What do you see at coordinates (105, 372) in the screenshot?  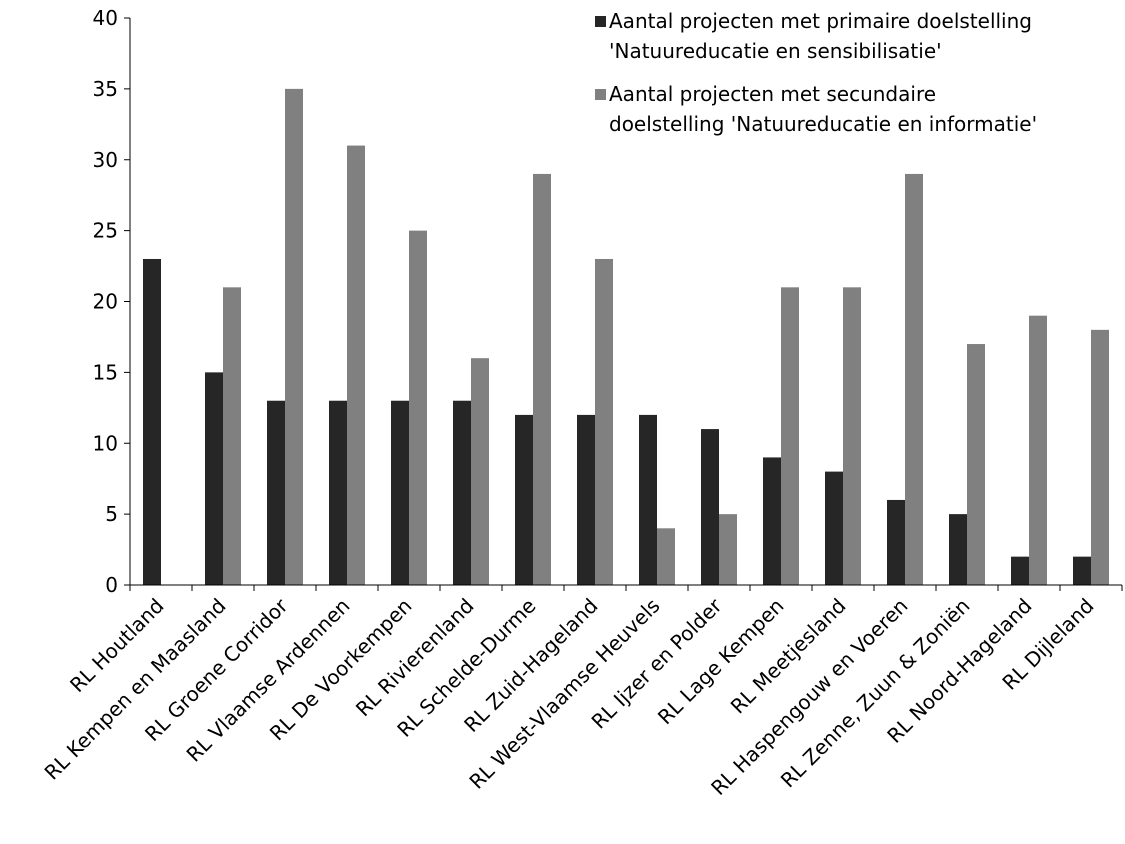 I see `y-tick-label: 15` at bounding box center [105, 372].